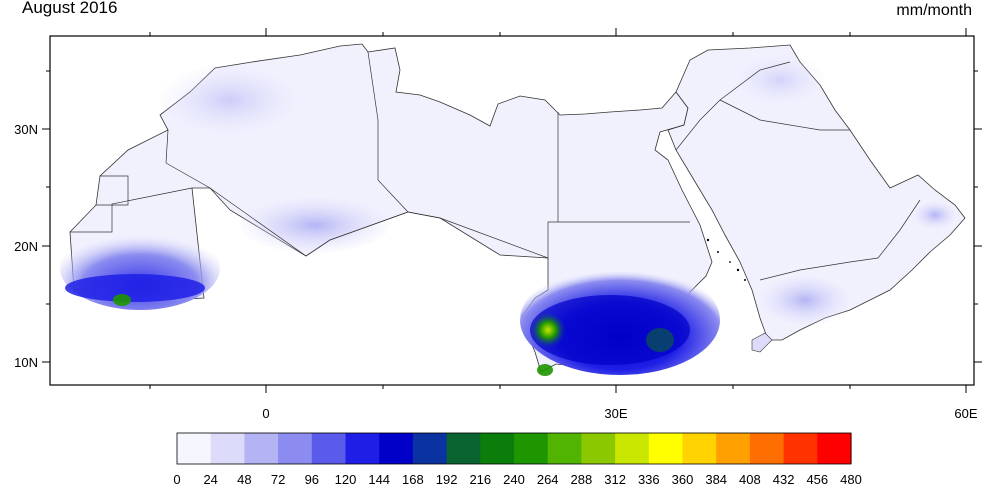 The width and height of the screenshot is (984, 486). What do you see at coordinates (312, 479) in the screenshot?
I see `colorbar-label: 96` at bounding box center [312, 479].